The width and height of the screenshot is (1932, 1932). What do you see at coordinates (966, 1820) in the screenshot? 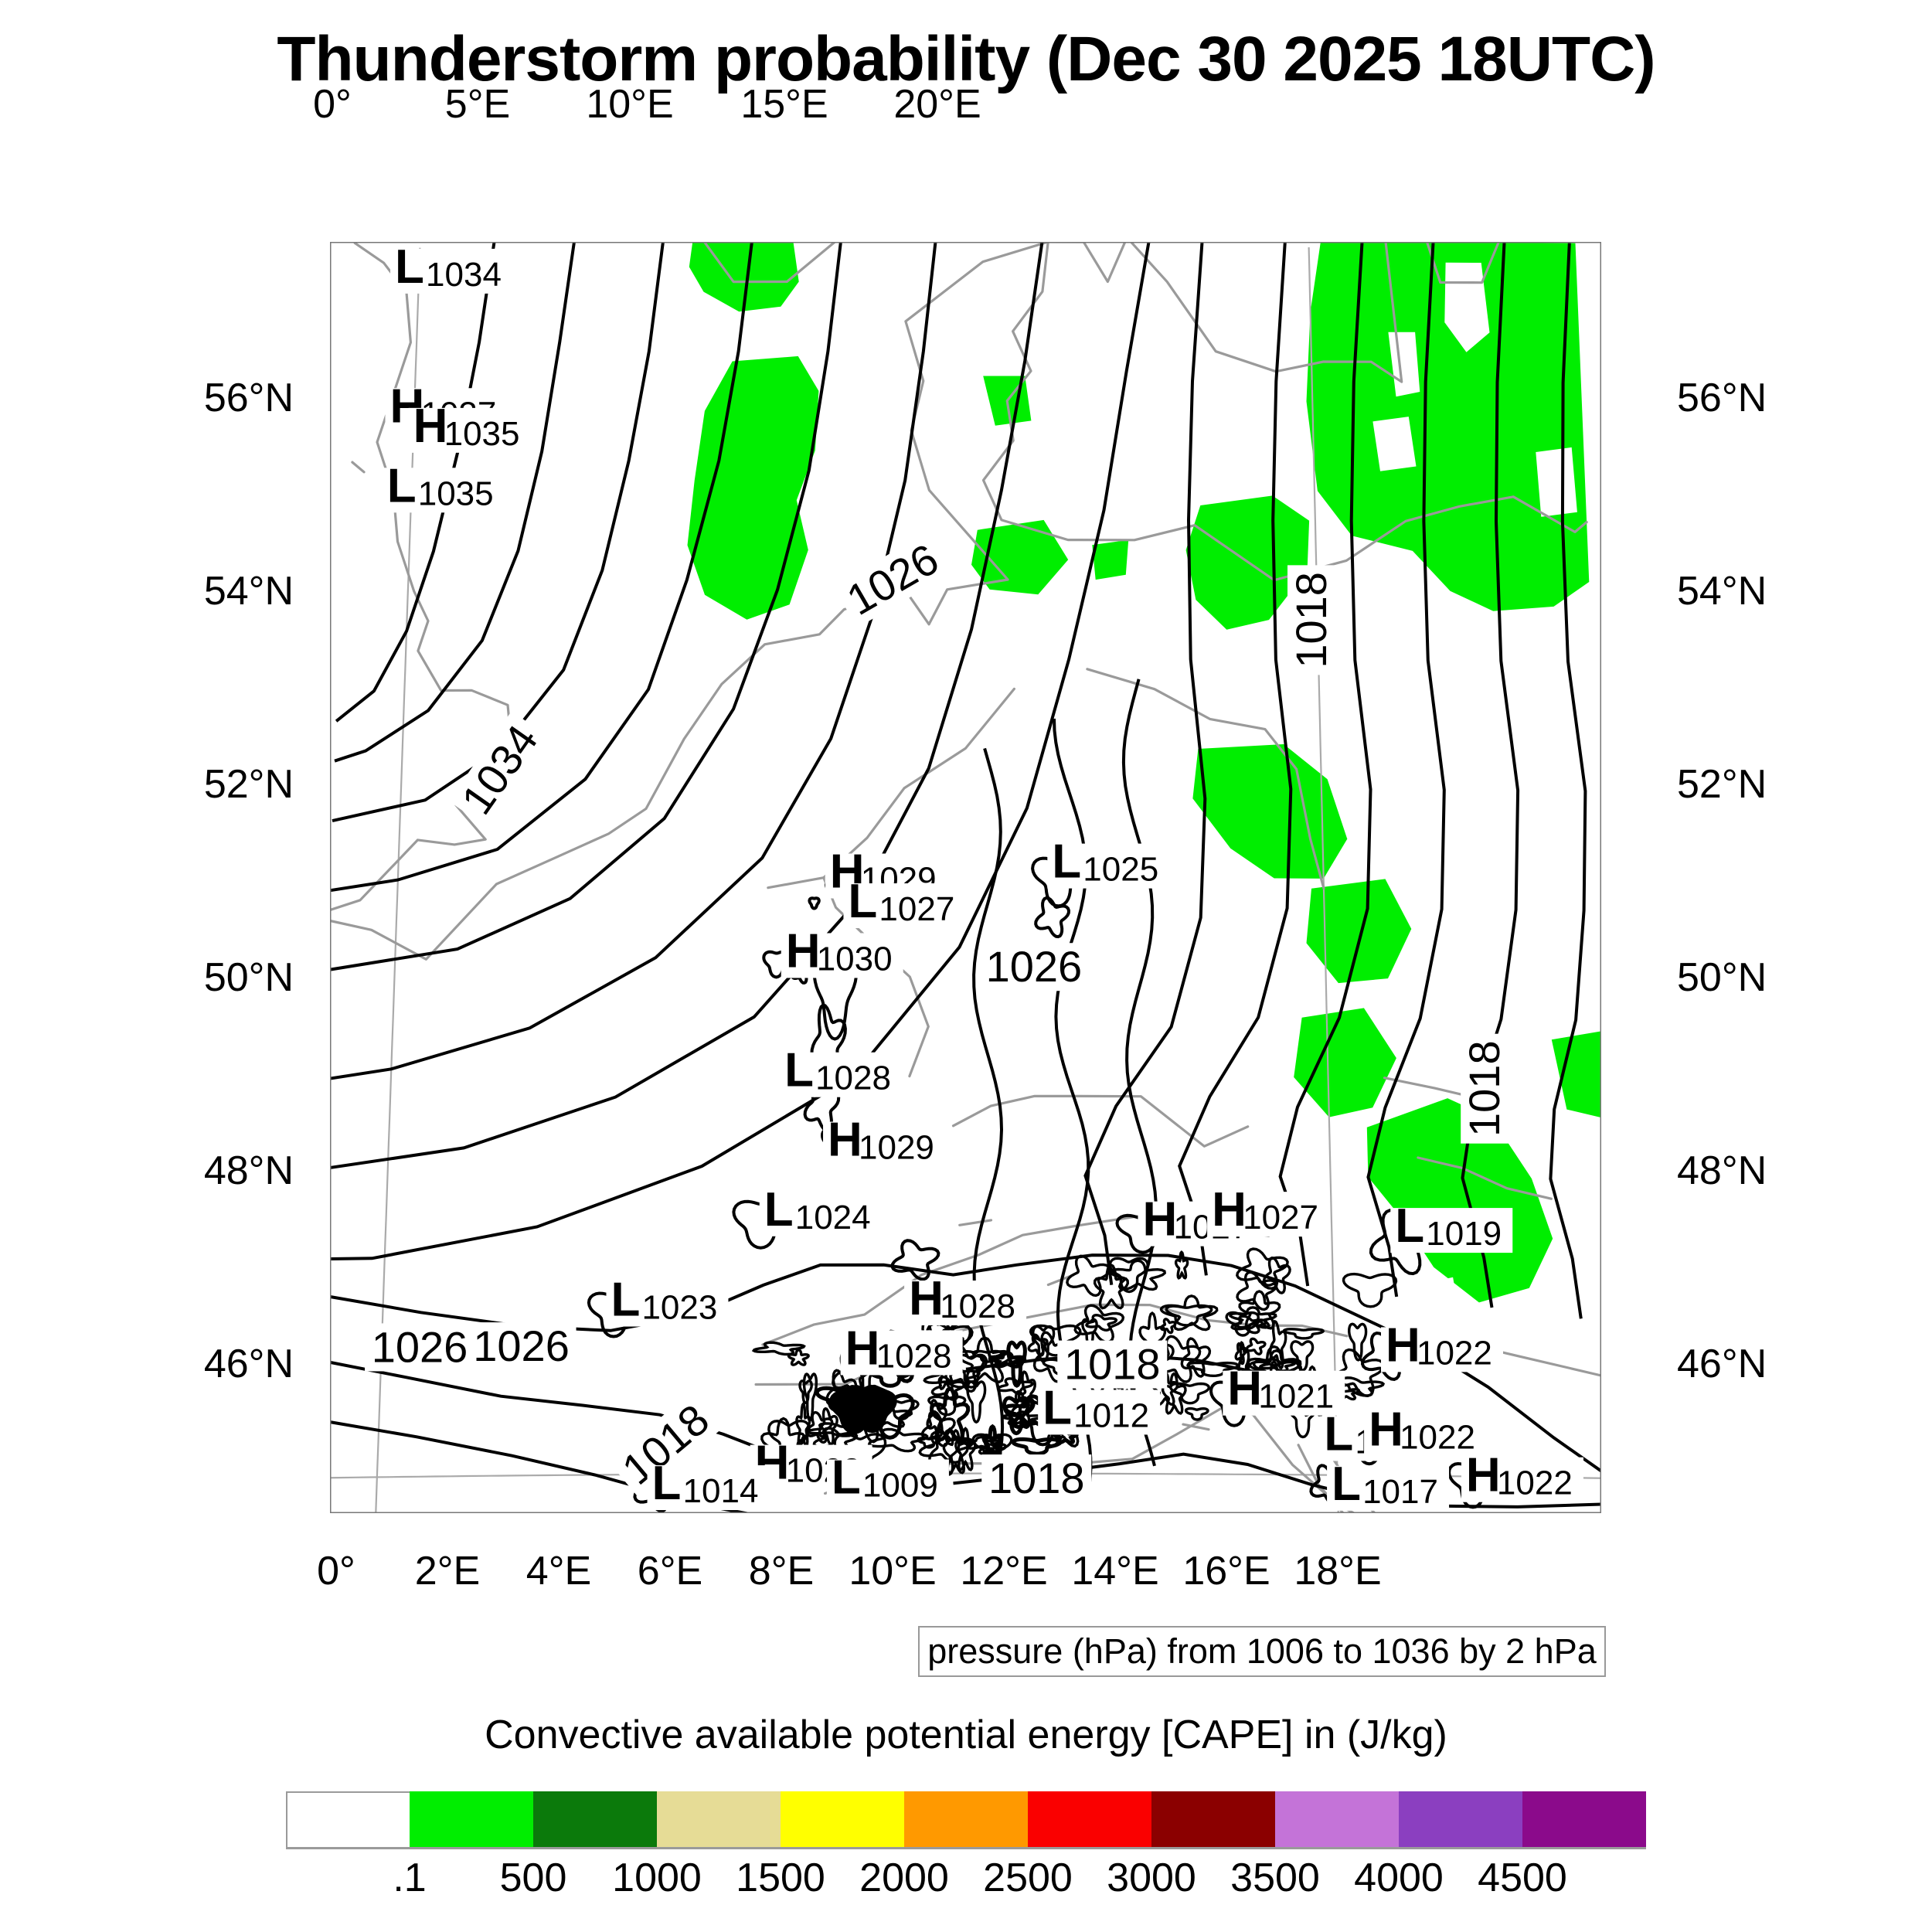
I see `colorbar` at bounding box center [966, 1820].